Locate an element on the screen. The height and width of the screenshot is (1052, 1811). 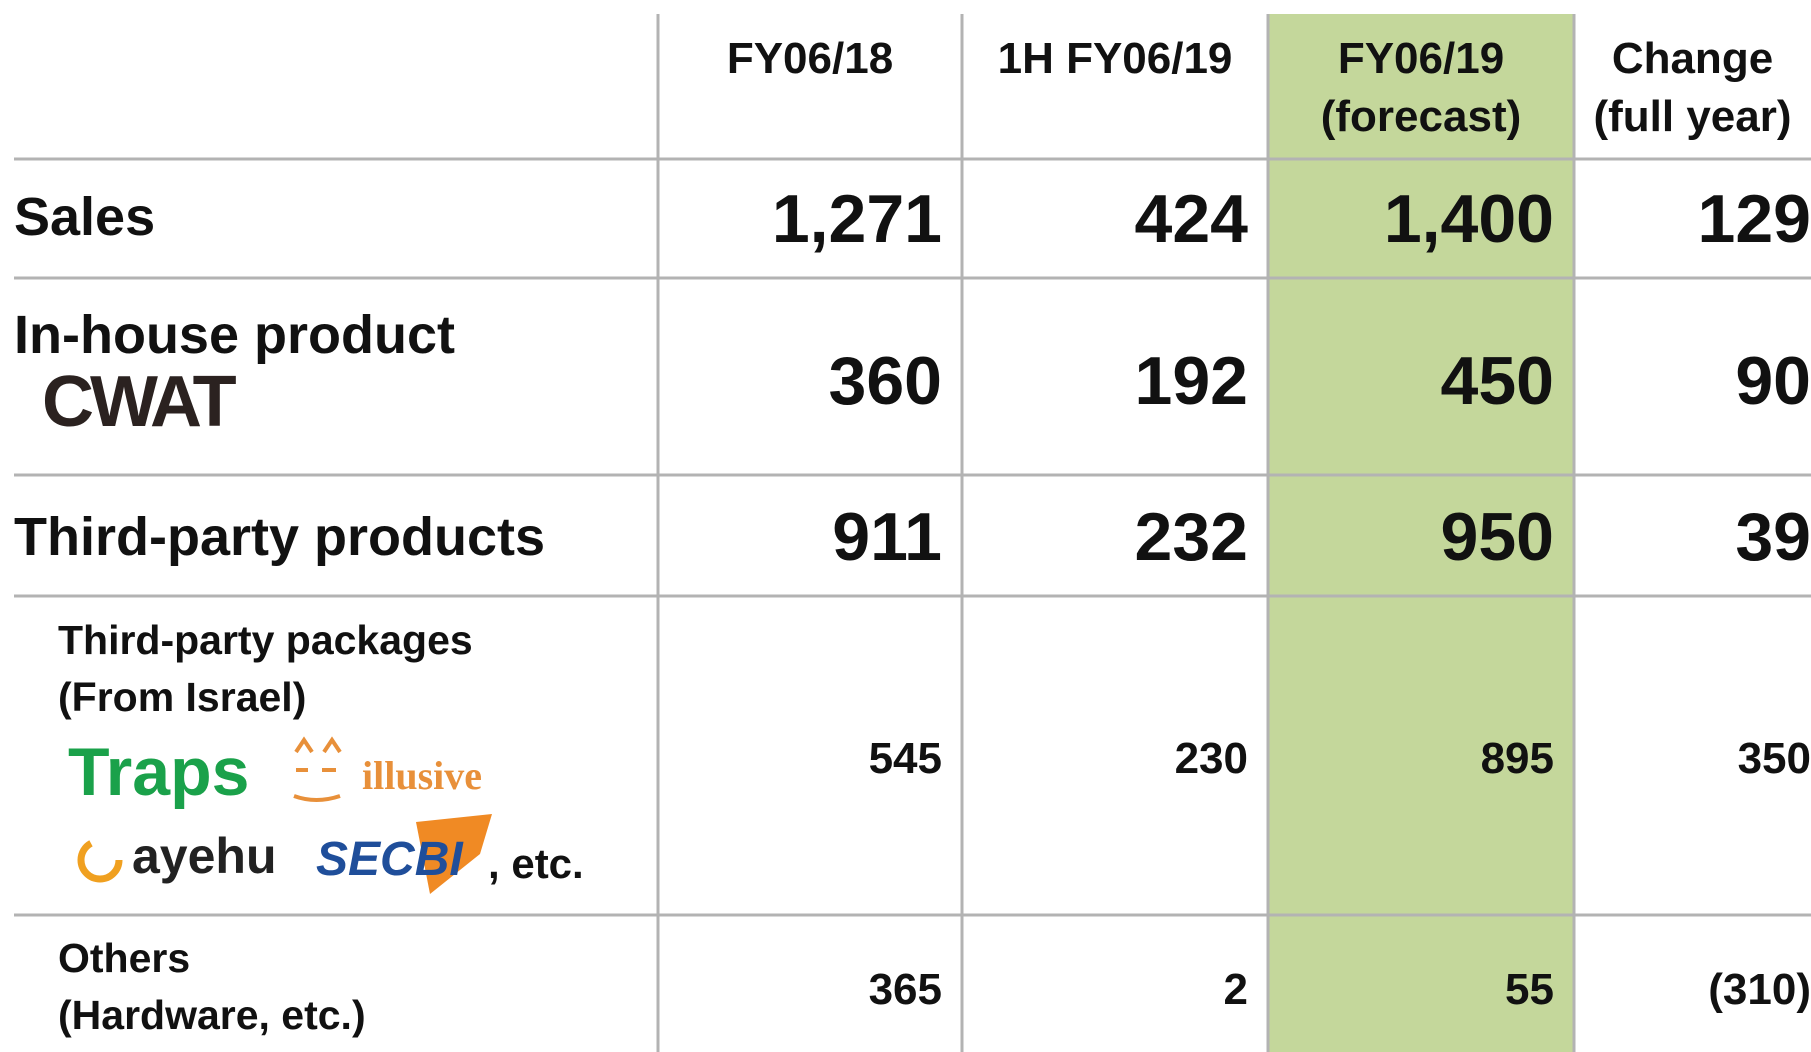
cell-value: 129 is located at coordinates (1754, 219).